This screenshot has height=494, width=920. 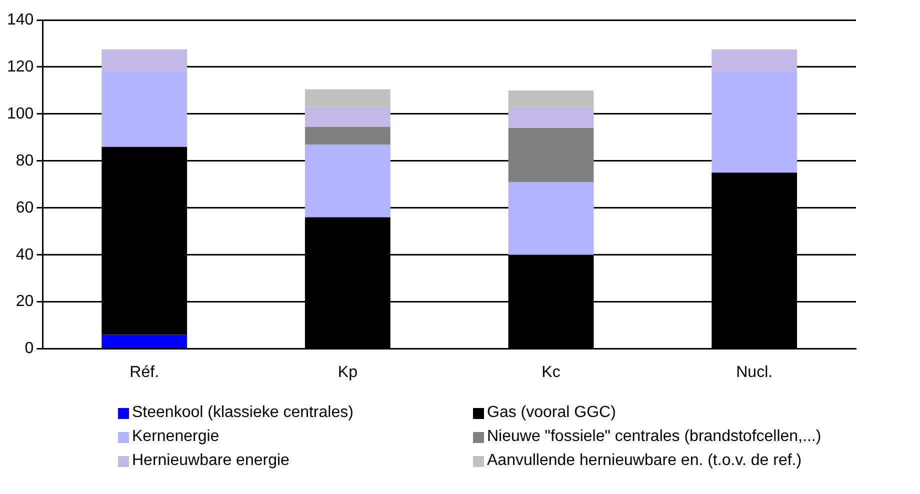 What do you see at coordinates (754, 372) in the screenshot?
I see `x-tick-label: Nucl.` at bounding box center [754, 372].